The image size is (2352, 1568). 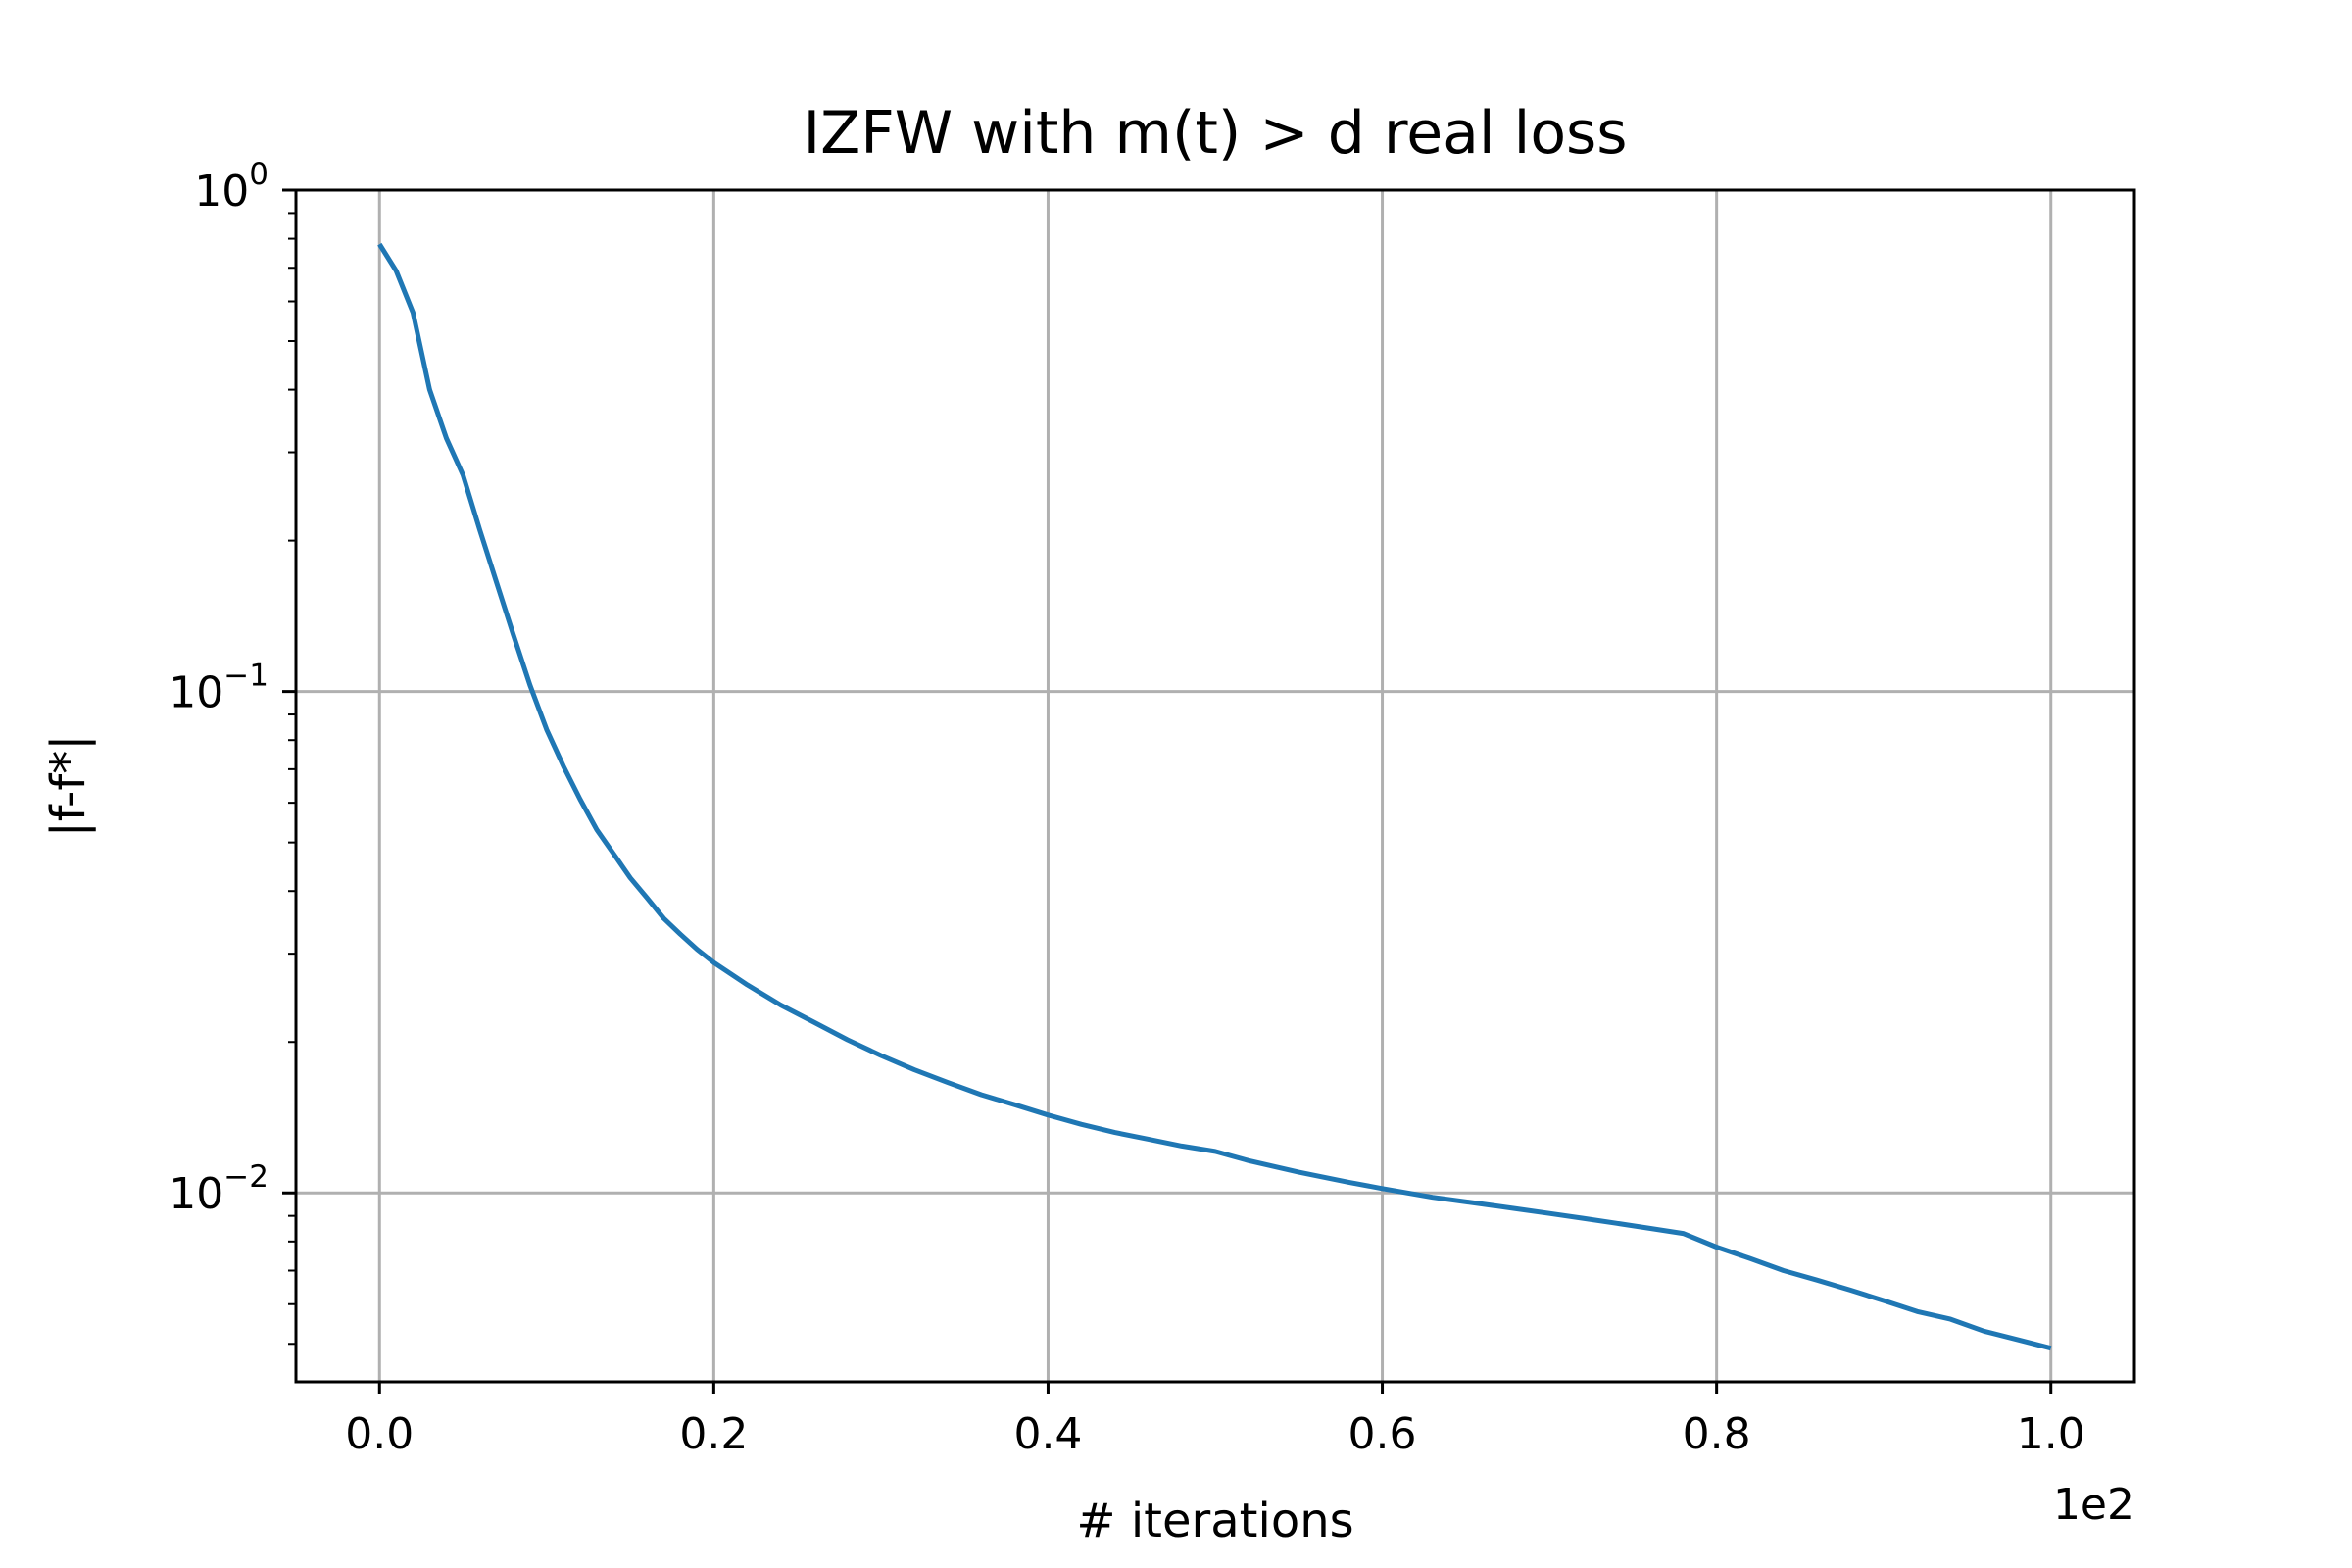 What do you see at coordinates (1382, 1434) in the screenshot?
I see `x-tick-label: 0.6` at bounding box center [1382, 1434].